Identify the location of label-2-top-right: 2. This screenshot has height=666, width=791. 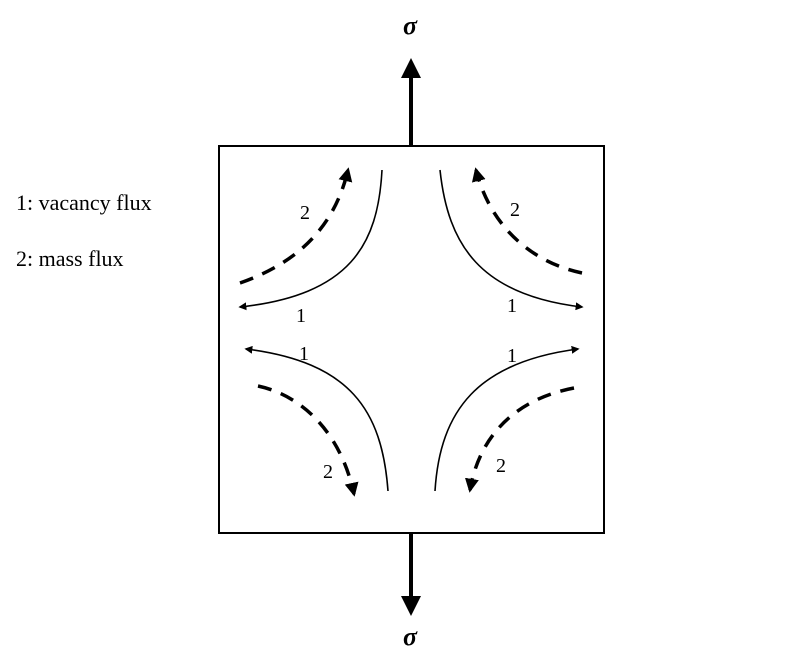
(515, 210).